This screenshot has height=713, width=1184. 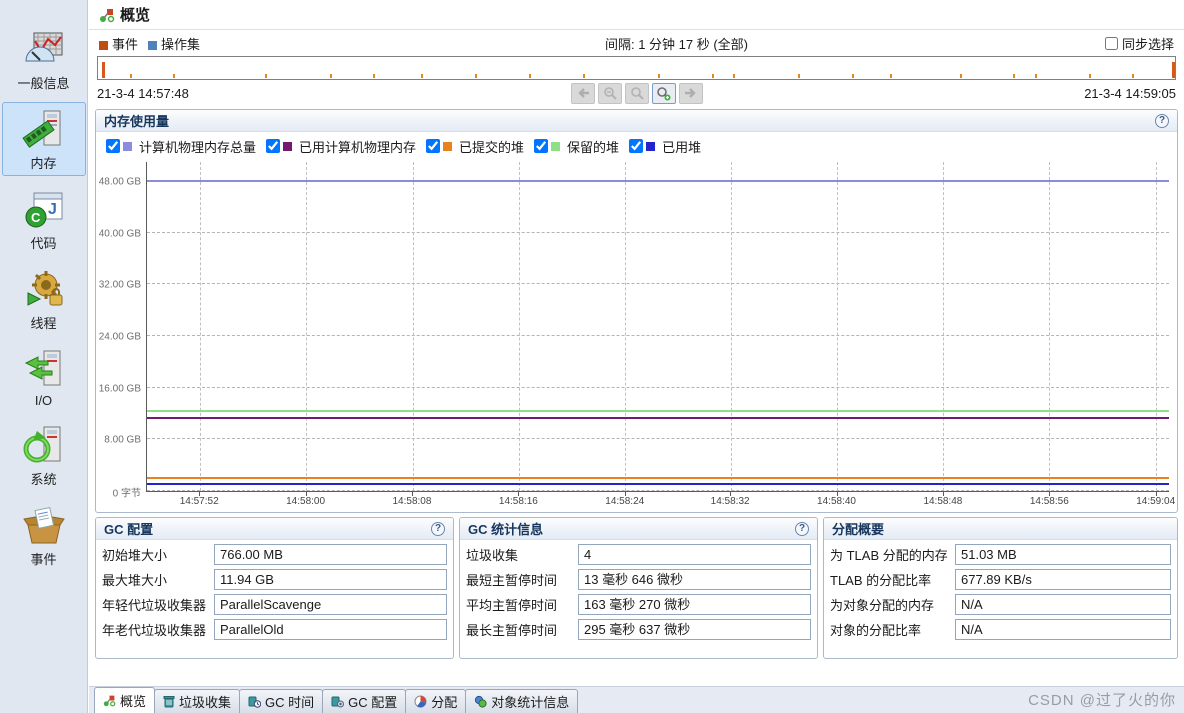 I want to click on value-field: ParallelOld, so click(x=330, y=629).